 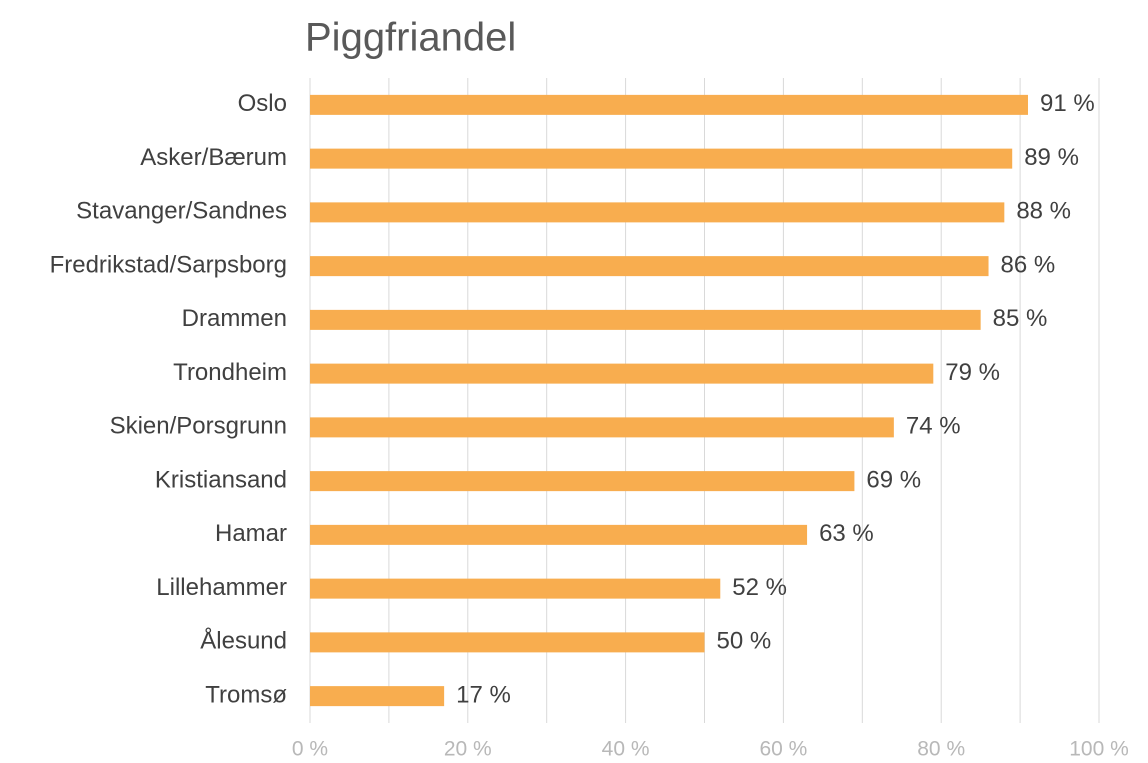 I want to click on data-label: 74 %, so click(x=933, y=426).